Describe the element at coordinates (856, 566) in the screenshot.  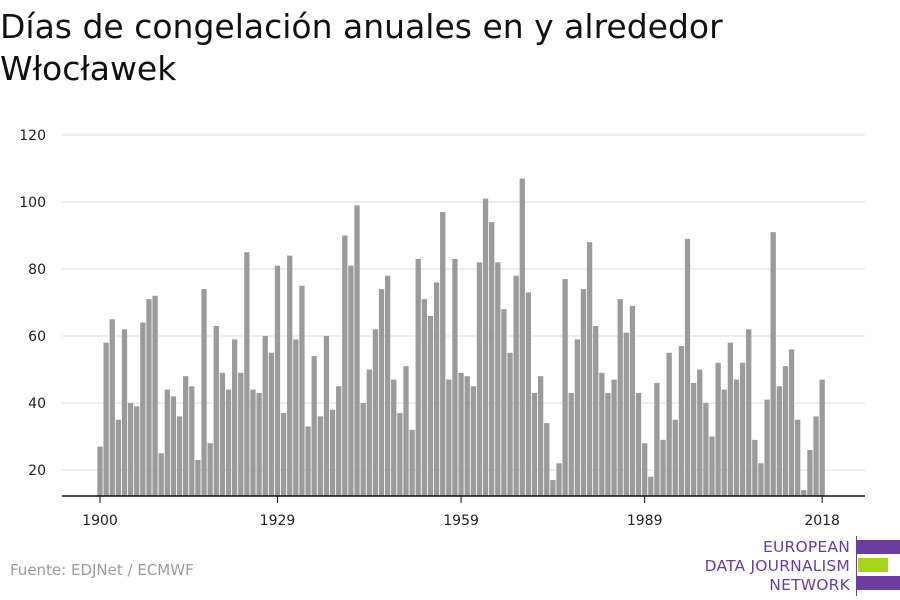
I see `logo-divider` at that location.